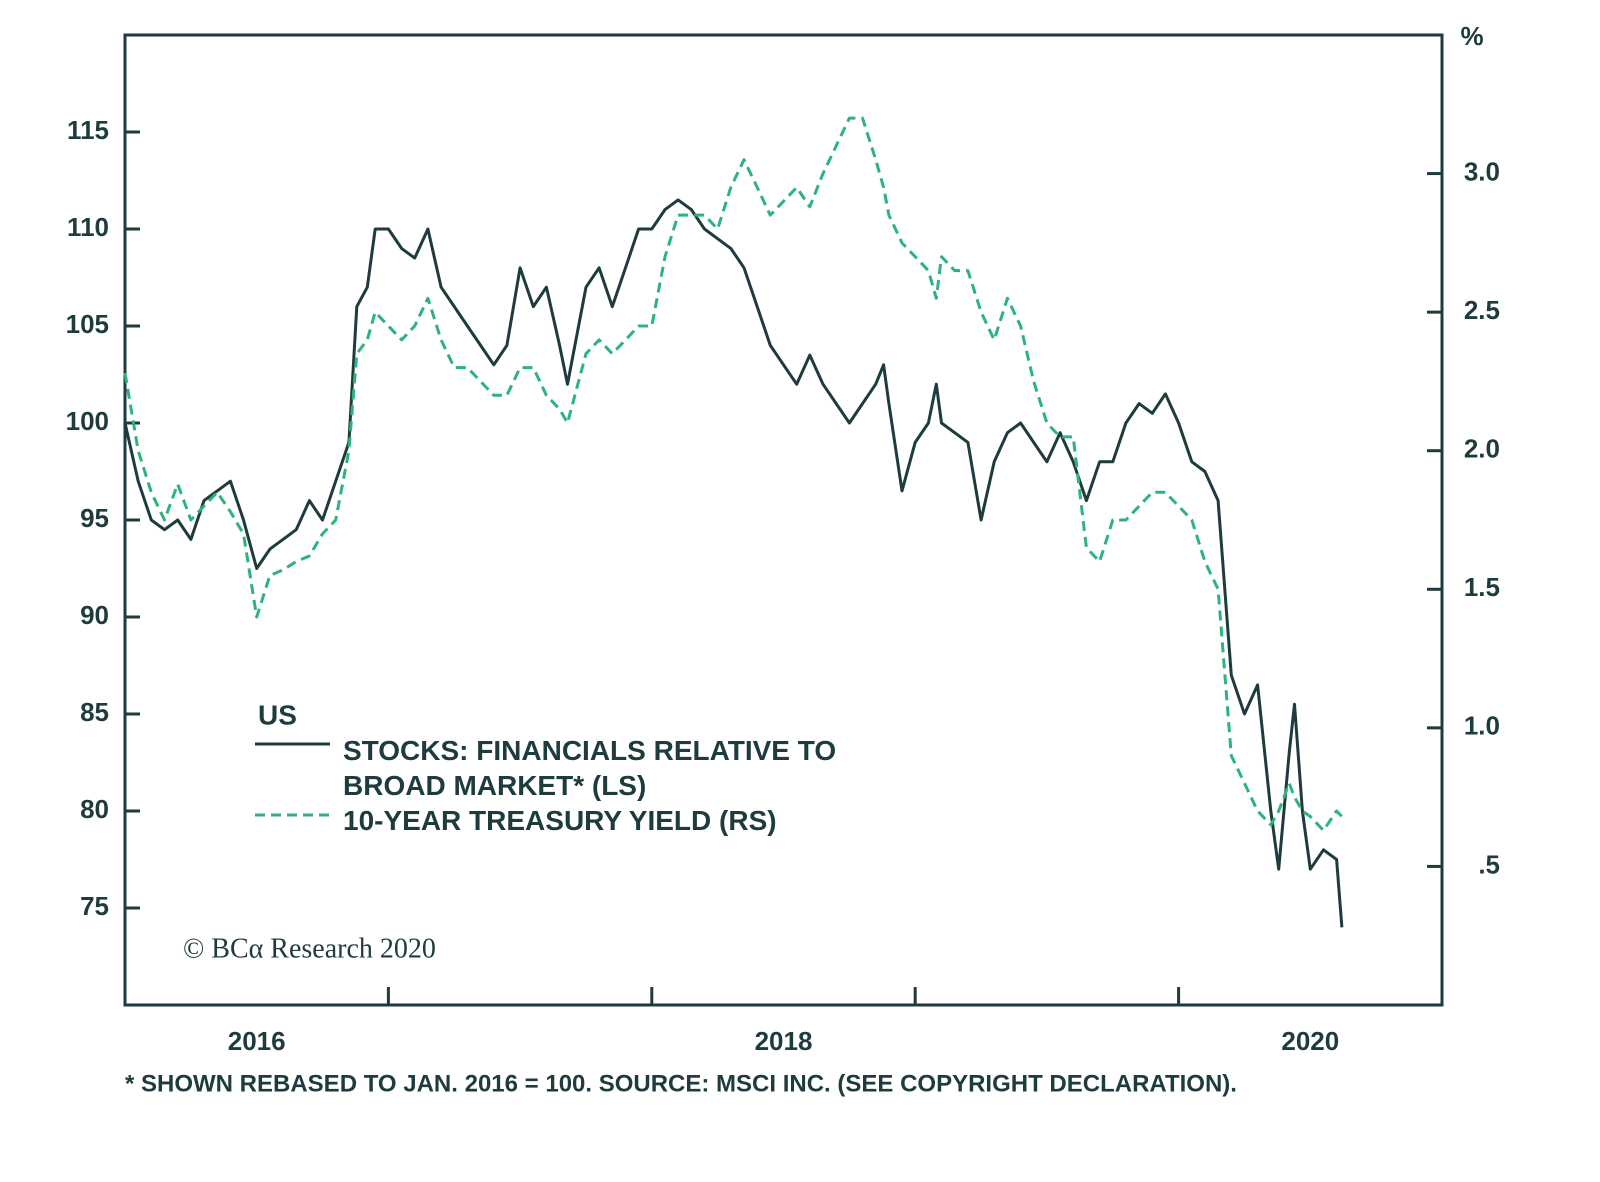 The image size is (1600, 1182). Describe the element at coordinates (94, 712) in the screenshot. I see `y-tick-label: 85` at that location.